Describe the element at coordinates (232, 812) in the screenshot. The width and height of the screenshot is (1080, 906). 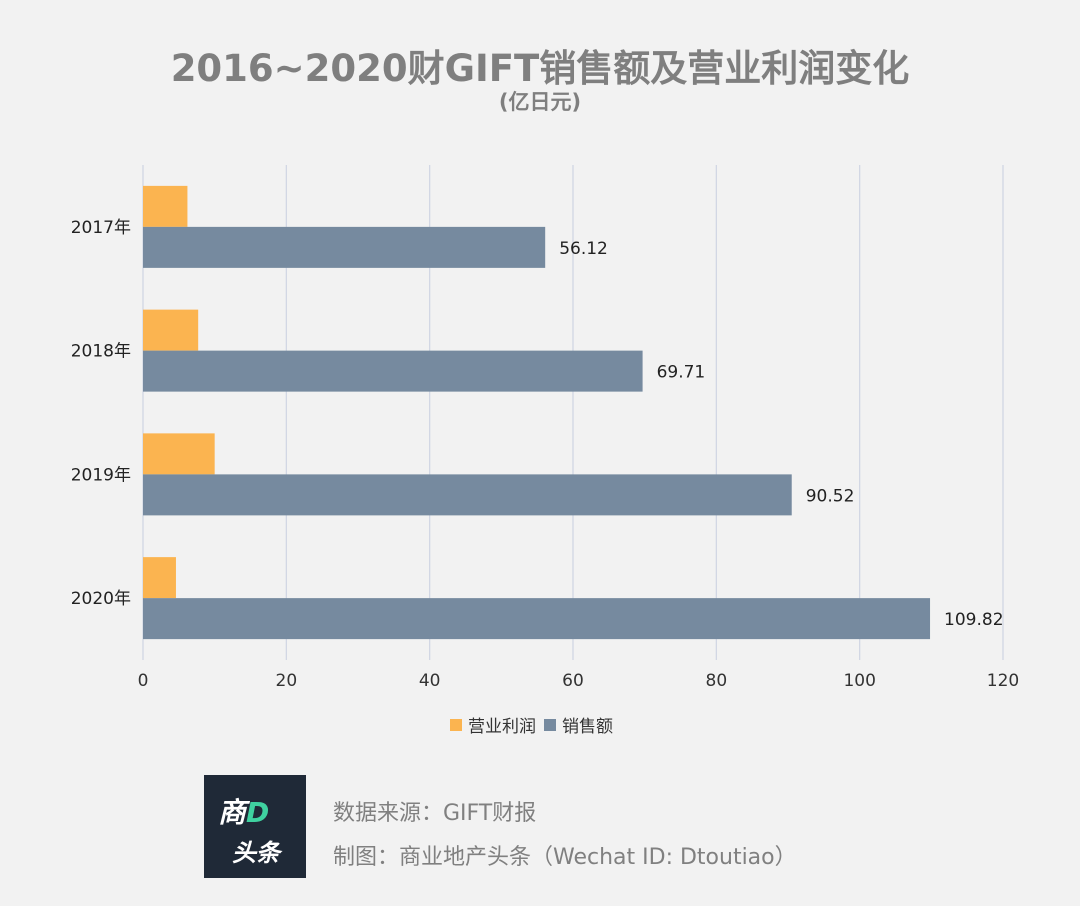
I see `logo-top-main: 商` at that location.